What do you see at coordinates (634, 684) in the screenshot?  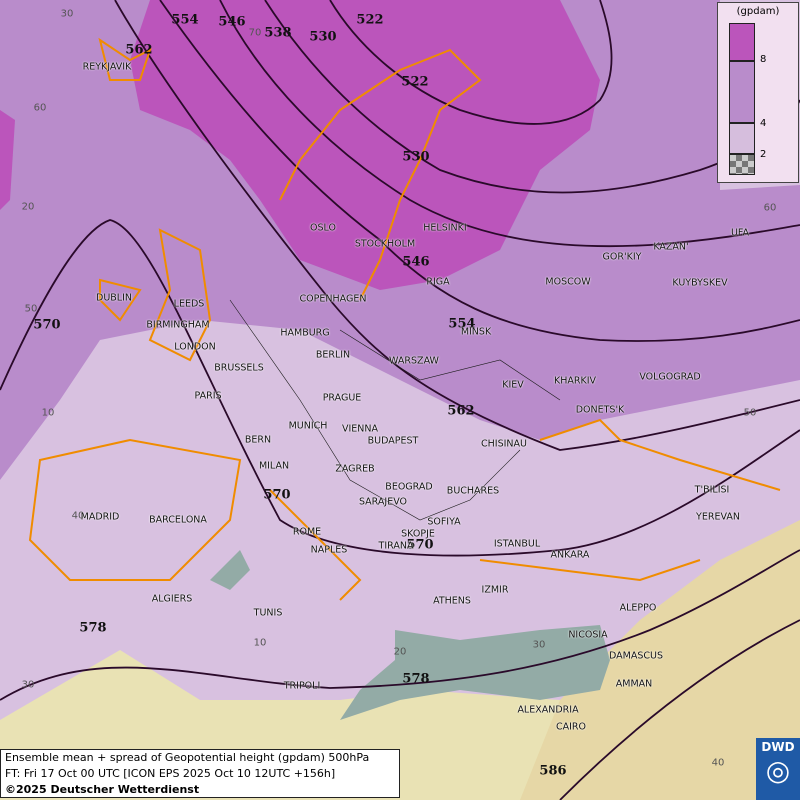 I see `city-label: AMMAN` at bounding box center [634, 684].